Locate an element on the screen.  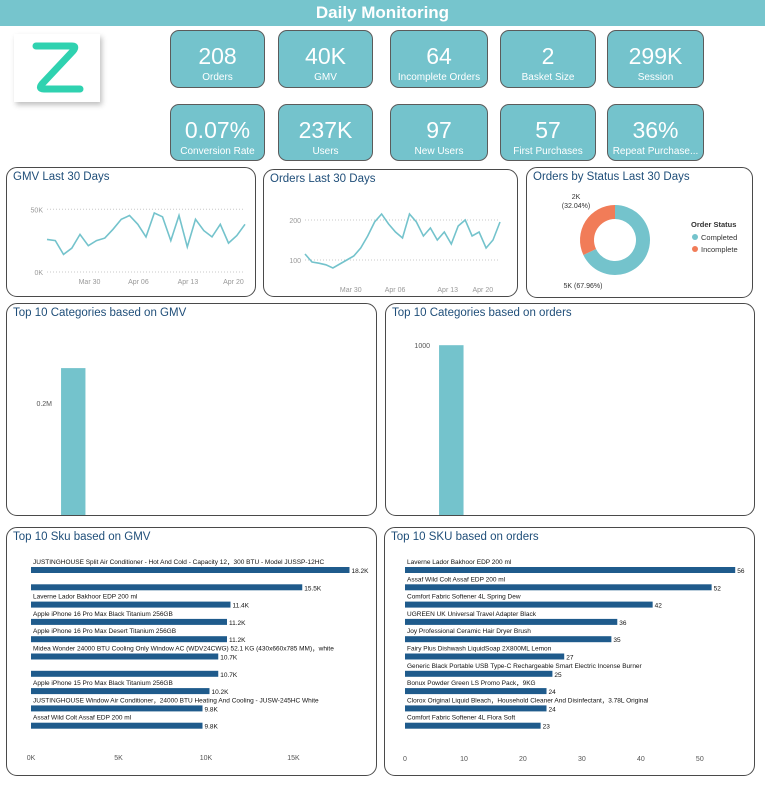
kpi-value: 299K is located at coordinates (655, 56).